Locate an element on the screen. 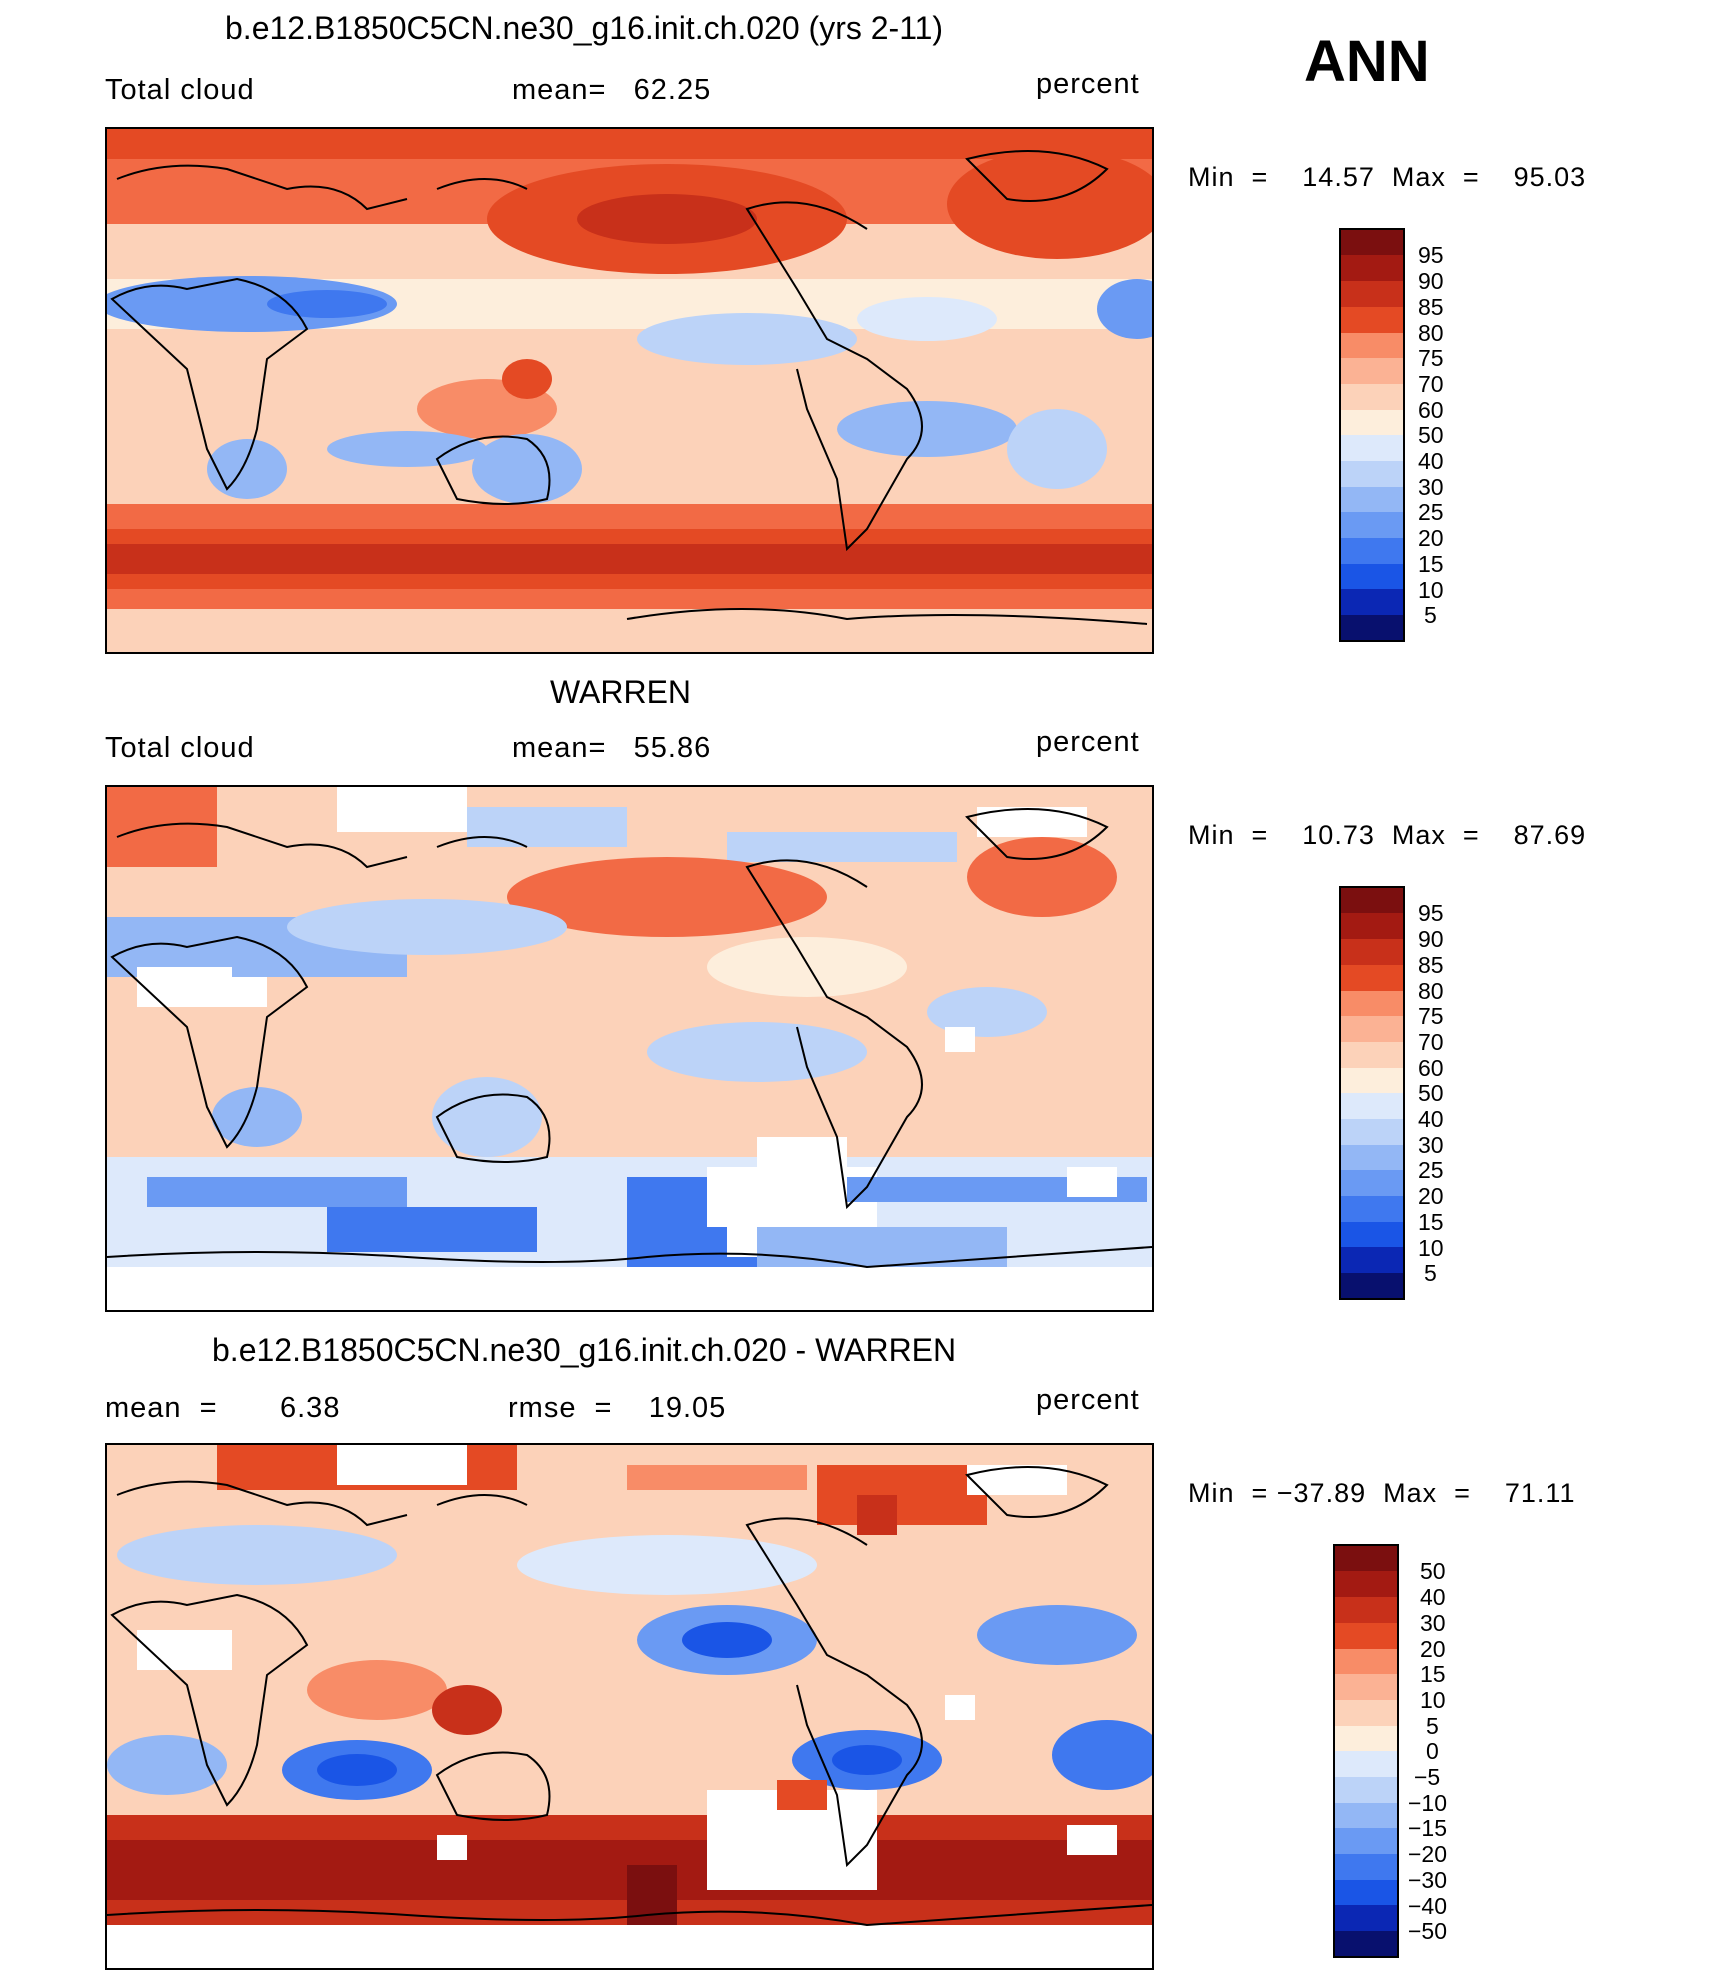 This screenshot has width=1710, height=1981. panel-2-colorbar-tick: 25 is located at coordinates (1431, 1170).